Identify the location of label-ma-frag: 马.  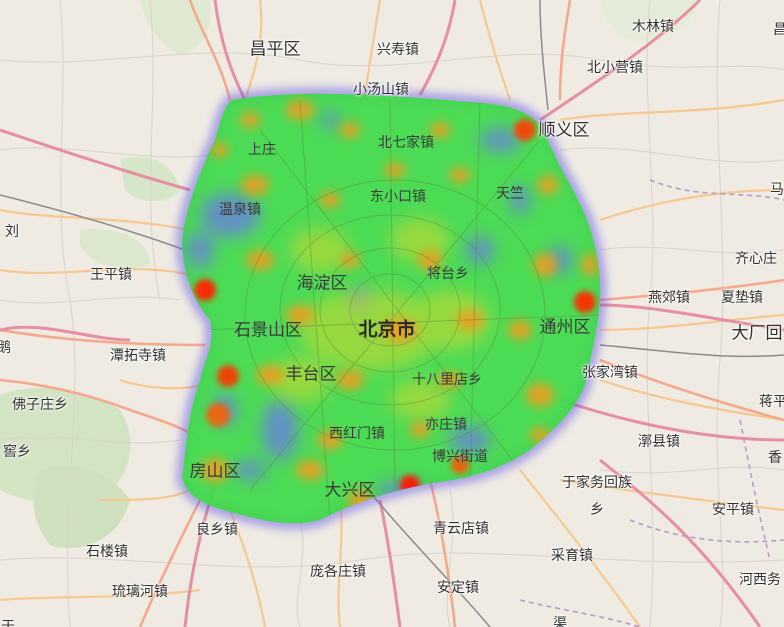
(777, 190).